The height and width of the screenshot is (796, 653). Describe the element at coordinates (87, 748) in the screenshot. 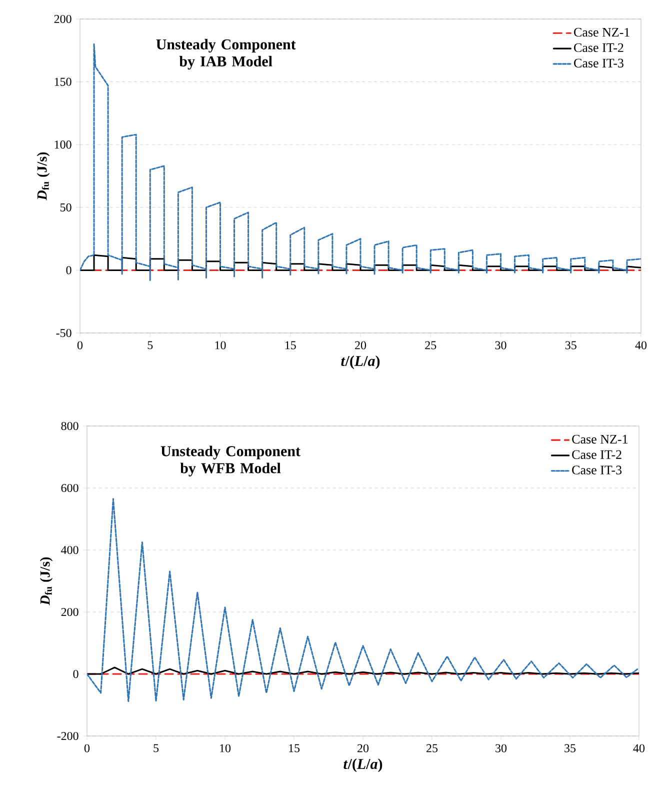

I see `x-tick-label: 0` at that location.